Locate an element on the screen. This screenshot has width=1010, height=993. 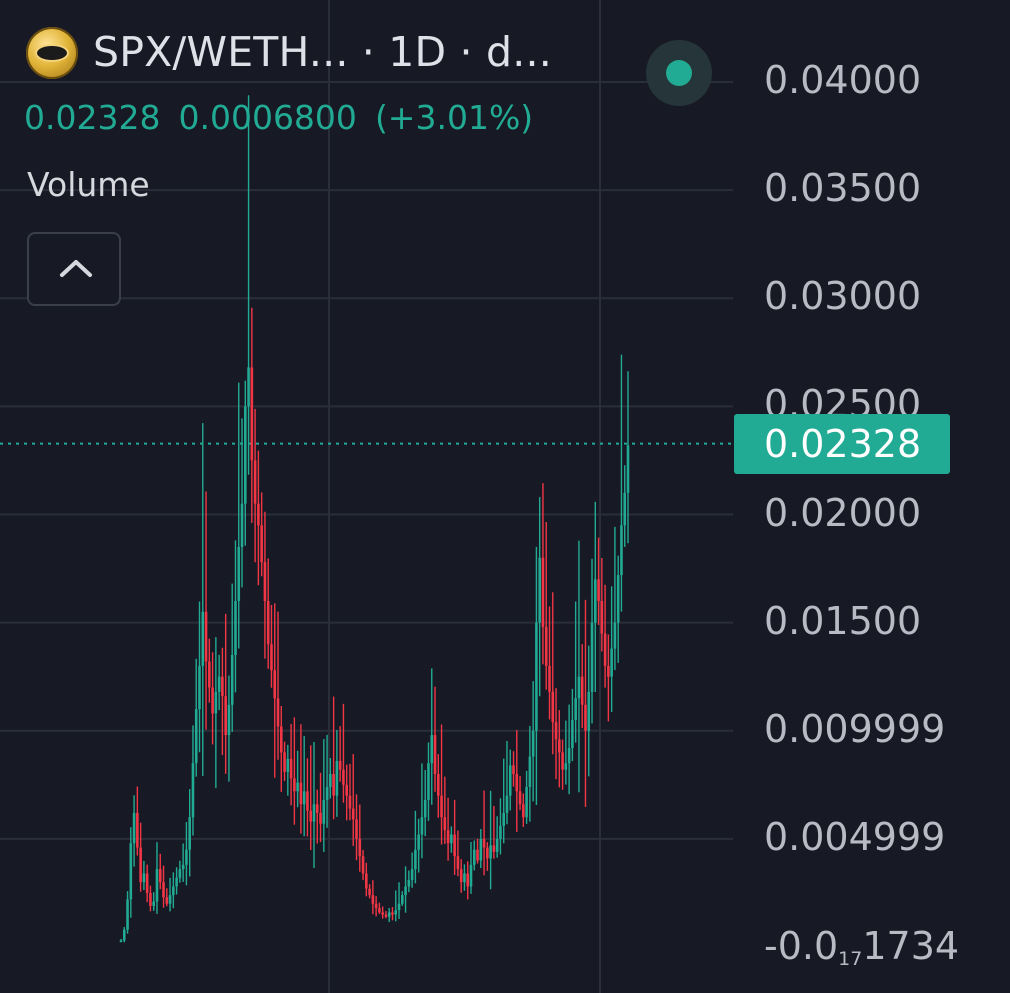
y-axis-bottom-label: -0.0171734 is located at coordinates (862, 947).